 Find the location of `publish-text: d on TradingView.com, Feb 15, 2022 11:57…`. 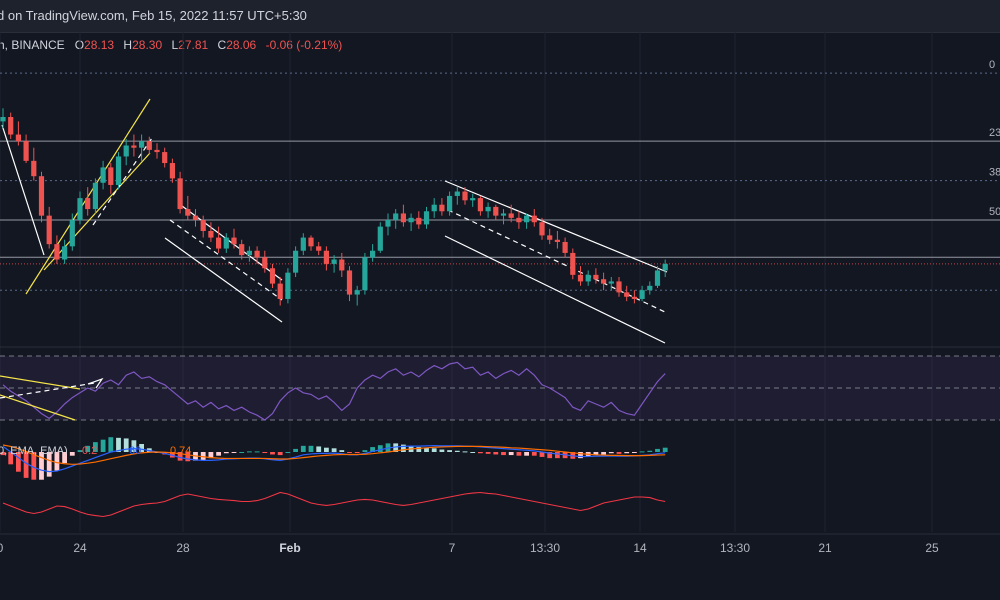

publish-text: d on TradingView.com, Feb 15, 2022 11:57… is located at coordinates (153, 15).